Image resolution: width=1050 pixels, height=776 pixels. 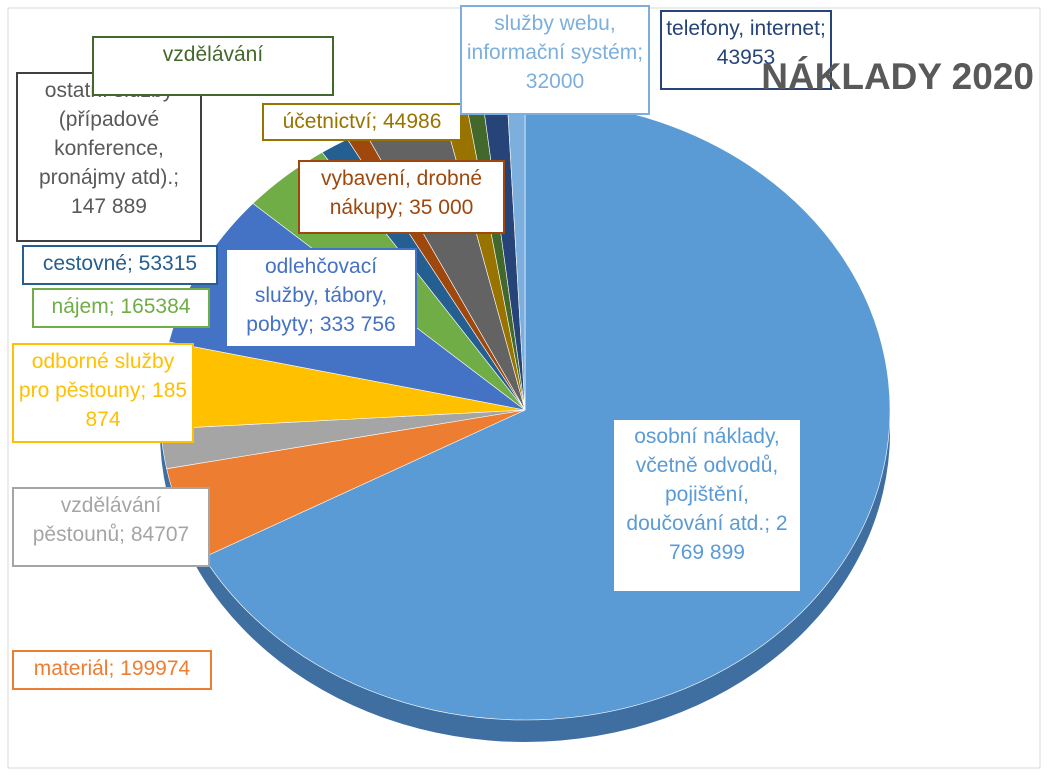 What do you see at coordinates (412, 121) in the screenshot?
I see `value-label: 44986` at bounding box center [412, 121].